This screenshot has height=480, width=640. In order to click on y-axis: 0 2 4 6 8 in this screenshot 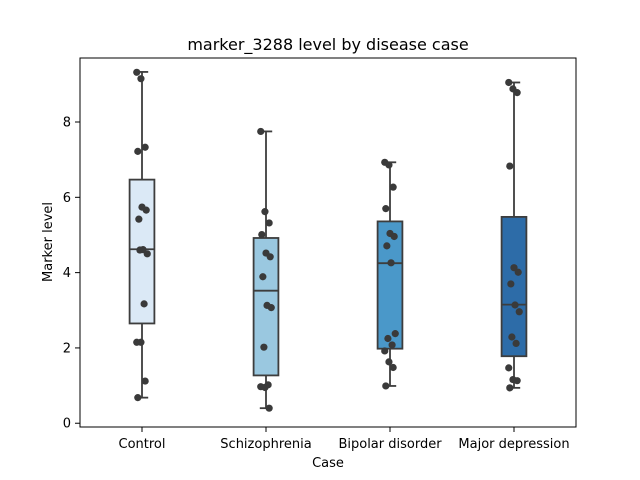, I will do `click(71, 274)`.